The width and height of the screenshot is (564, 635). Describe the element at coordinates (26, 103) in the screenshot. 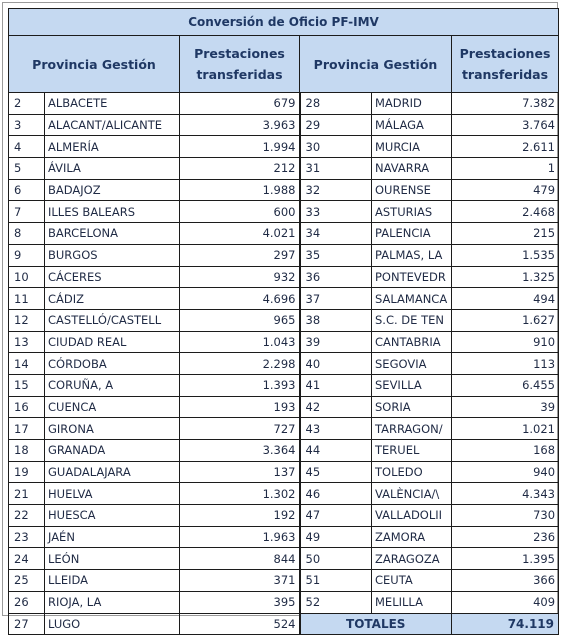

I see `province-code: 2` at that location.